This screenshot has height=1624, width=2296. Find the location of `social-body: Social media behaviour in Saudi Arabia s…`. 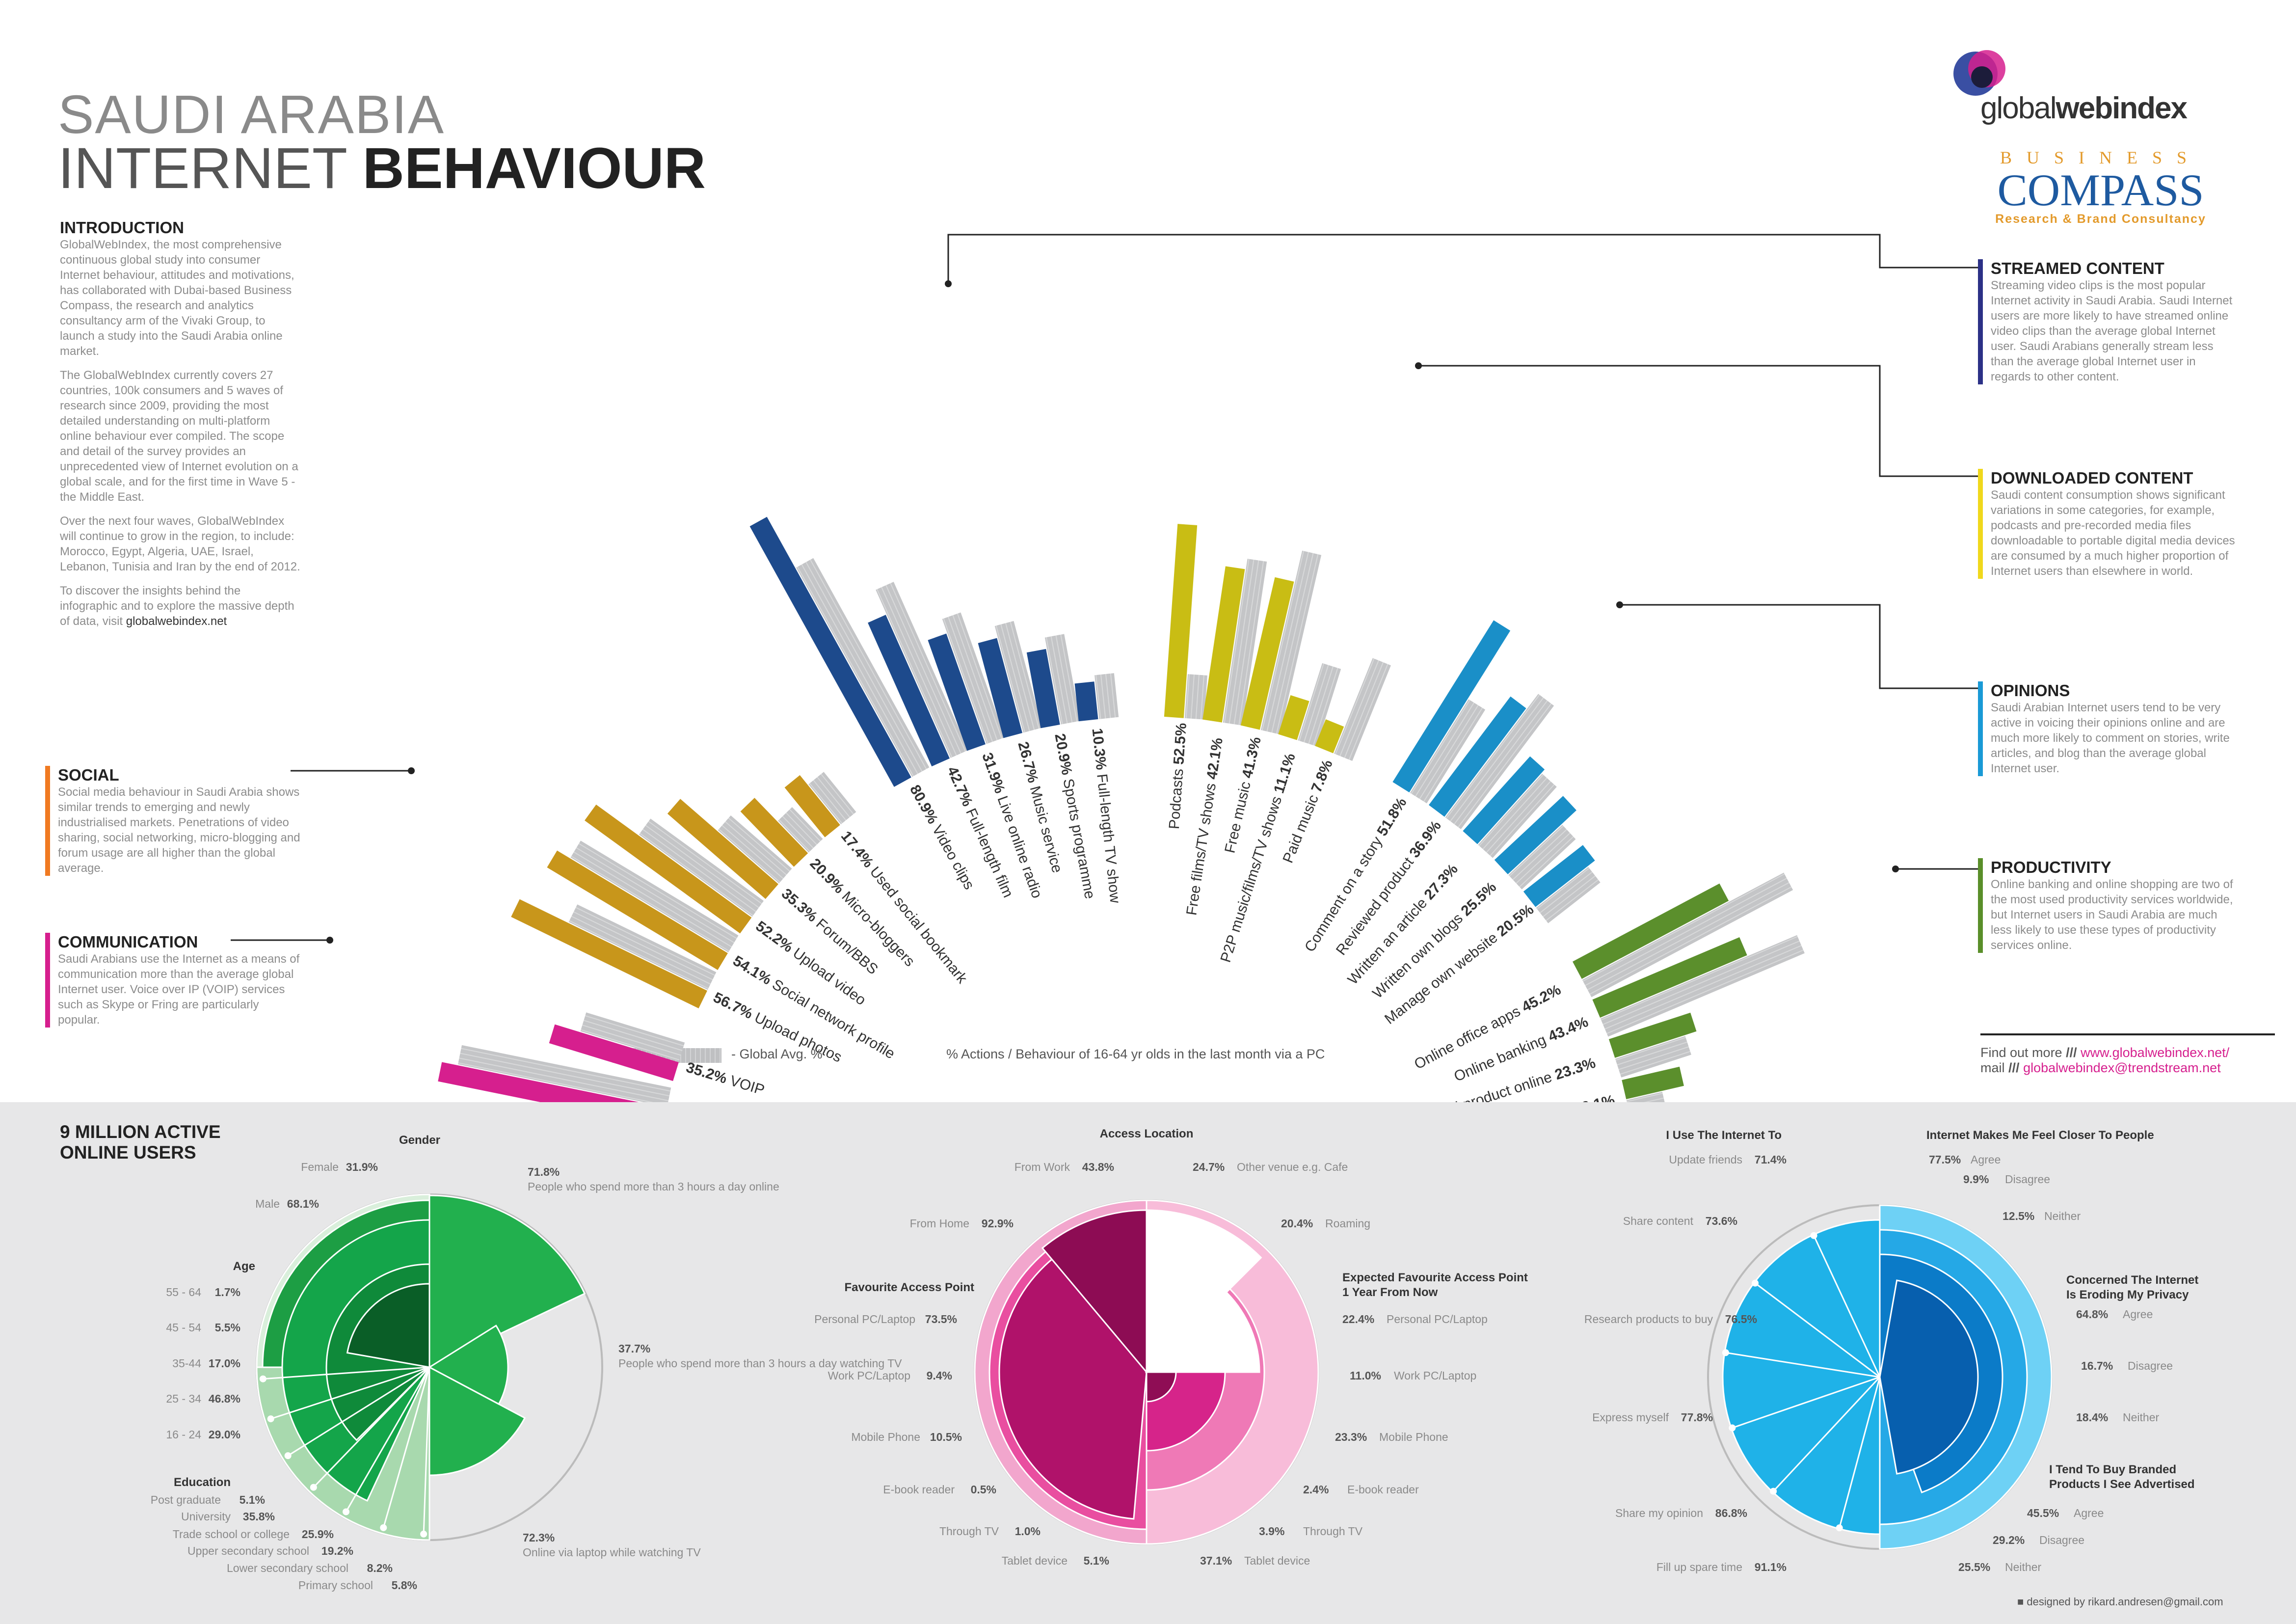

social-body: Social media behaviour in Saudi Arabia s… is located at coordinates (179, 830).